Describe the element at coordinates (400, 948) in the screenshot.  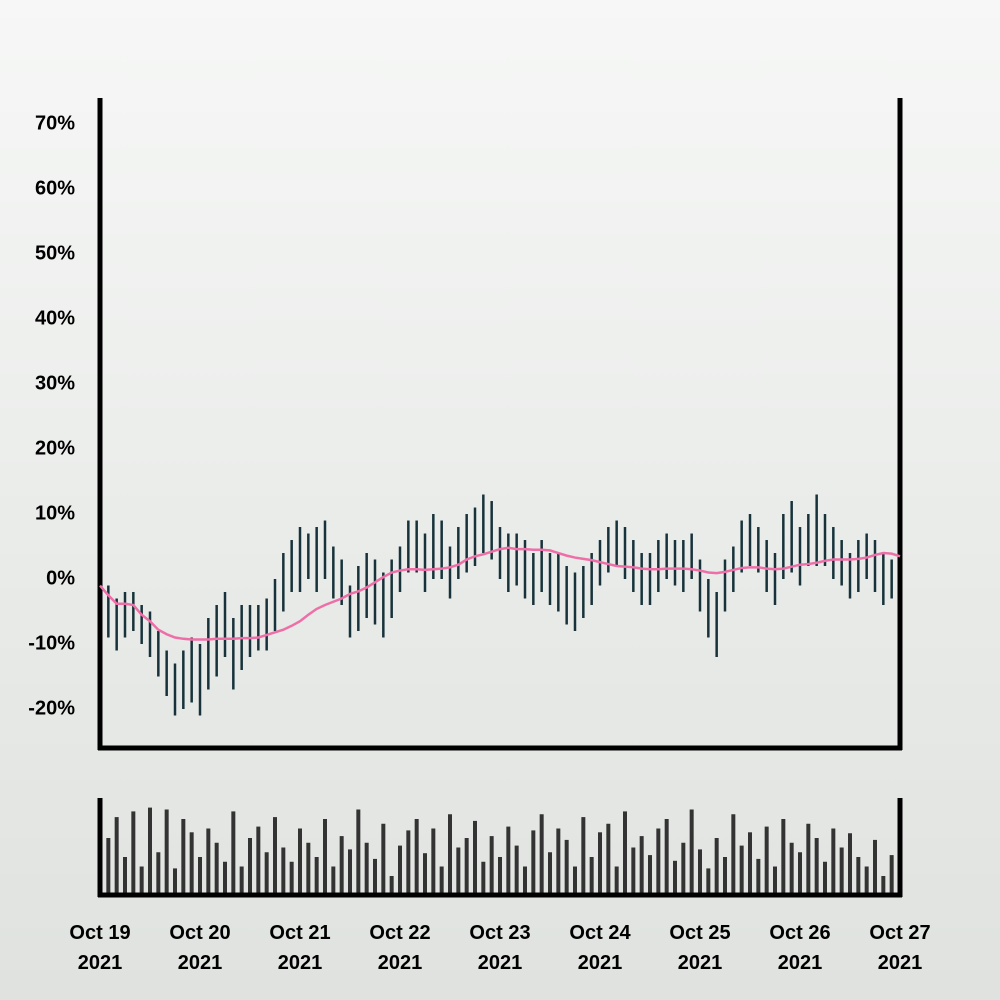
I see `x-tick-label: Oct 22 2021` at that location.